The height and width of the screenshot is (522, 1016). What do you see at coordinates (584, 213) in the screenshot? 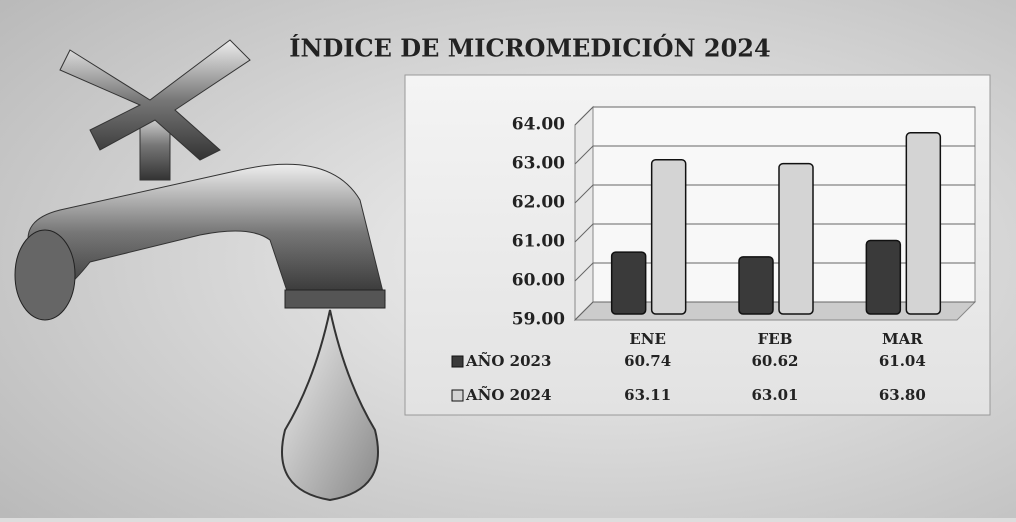
I see `side-wall` at bounding box center [584, 213].